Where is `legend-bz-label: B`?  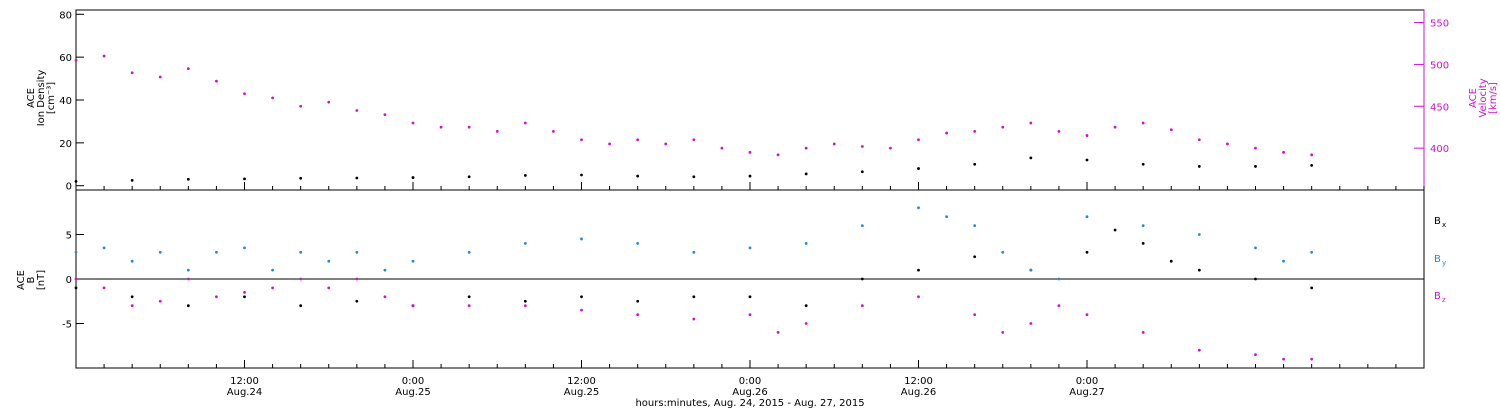 legend-bz-label: B is located at coordinates (1437, 296).